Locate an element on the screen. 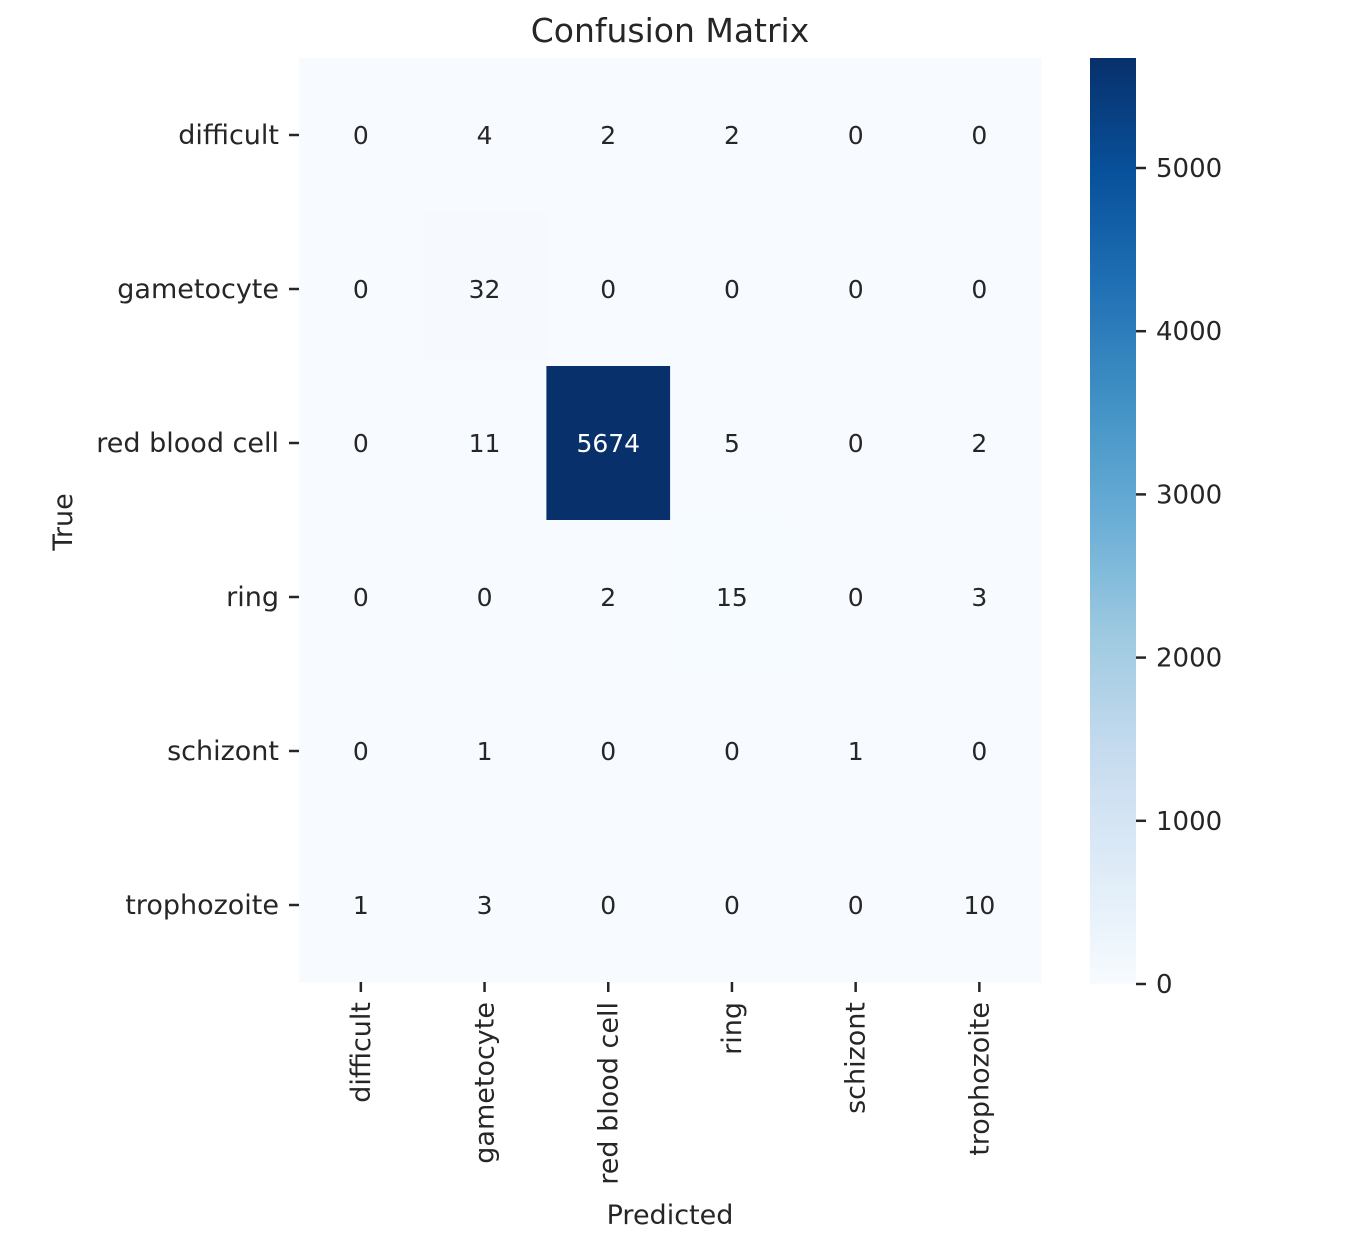 The image size is (1346, 1244). heatmap-cell-r4-c3 is located at coordinates (732, 751).